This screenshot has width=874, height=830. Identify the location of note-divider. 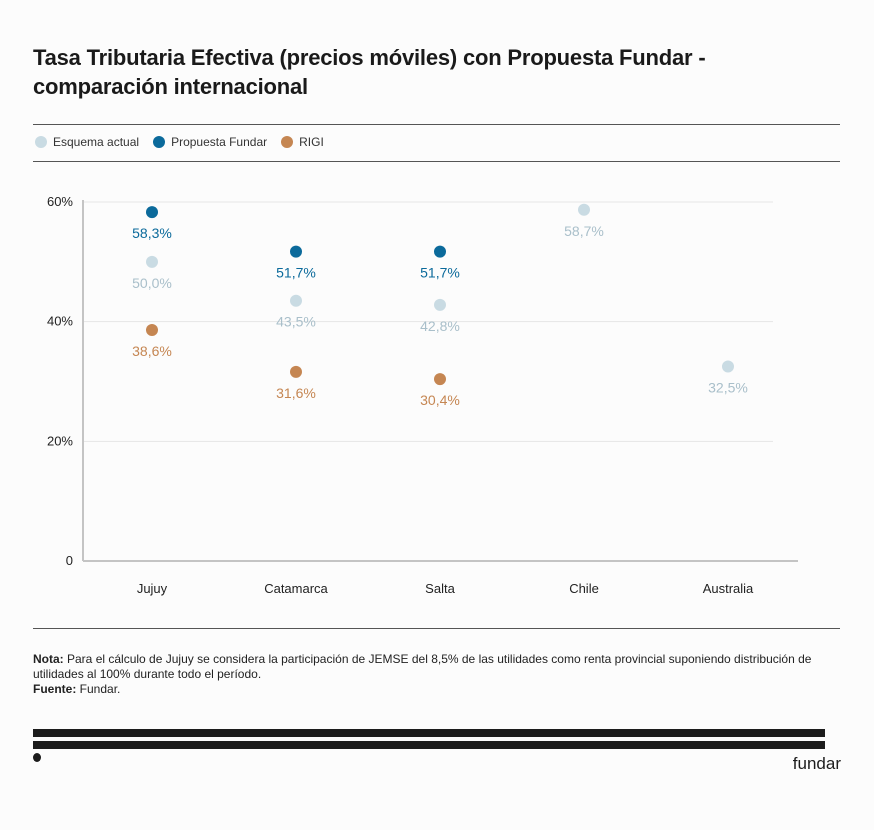
(436, 628).